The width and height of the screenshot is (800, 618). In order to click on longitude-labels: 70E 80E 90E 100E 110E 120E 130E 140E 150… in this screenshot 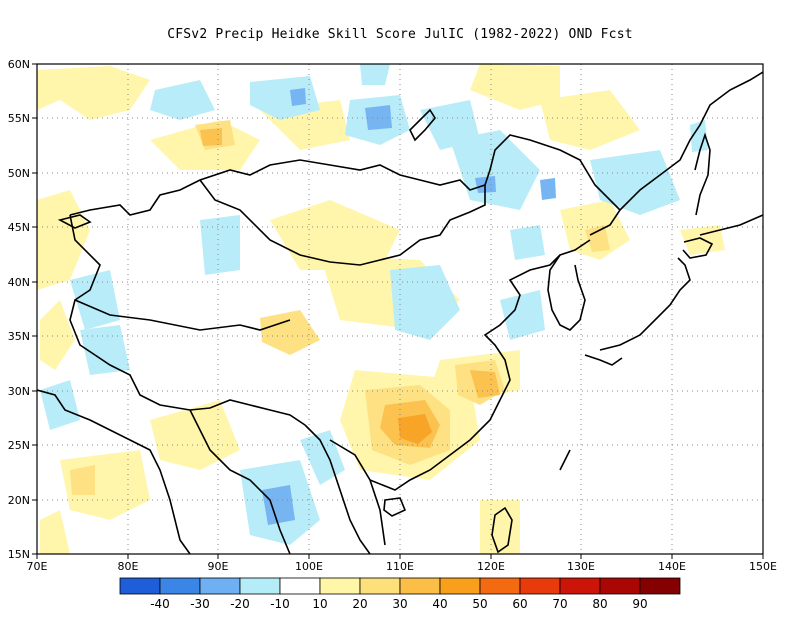, I will do `click(402, 566)`.